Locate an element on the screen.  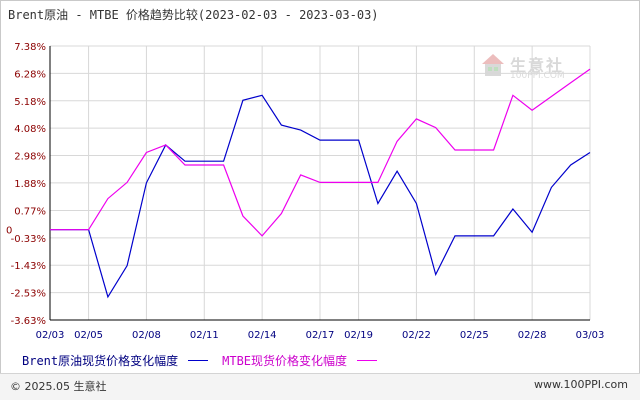
x-tick-label: 02/11 is located at coordinates (204, 335).